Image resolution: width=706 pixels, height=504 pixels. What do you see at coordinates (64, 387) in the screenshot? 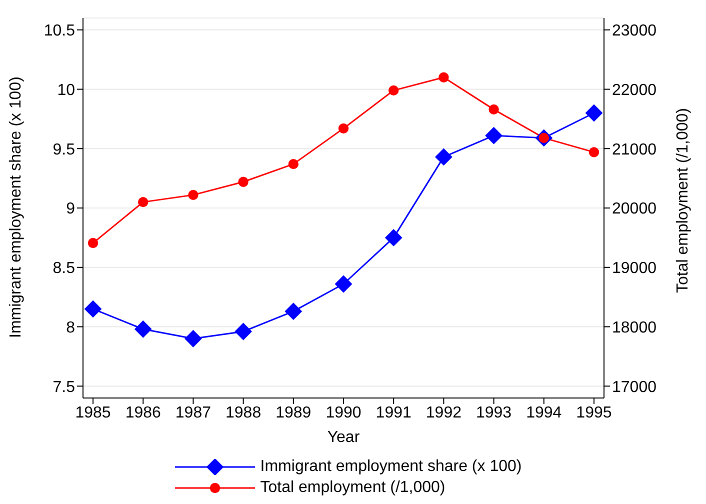
I see `y-tick-label: 7.5` at bounding box center [64, 387].